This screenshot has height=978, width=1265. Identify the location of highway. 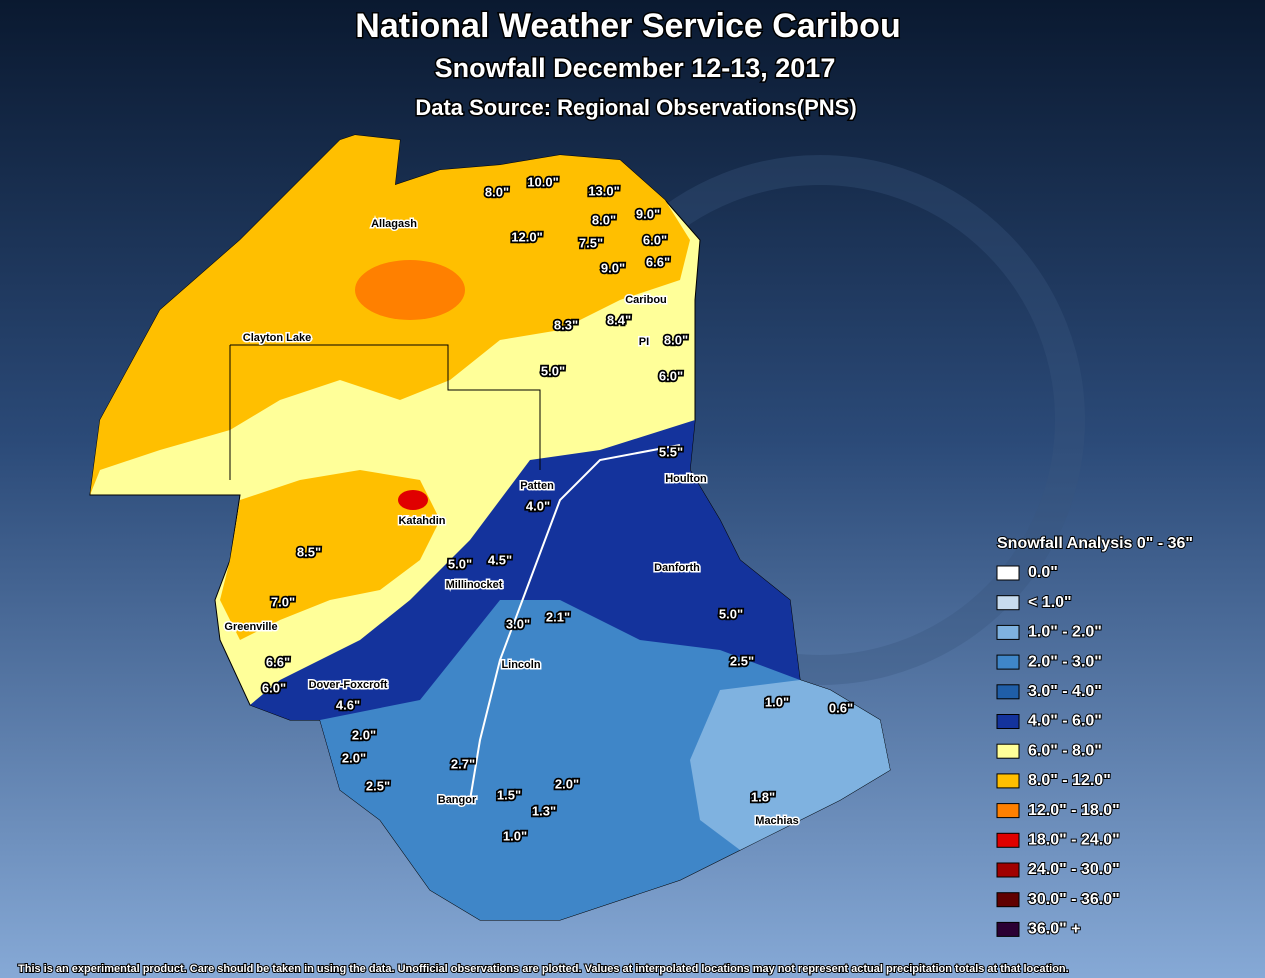
(575, 622).